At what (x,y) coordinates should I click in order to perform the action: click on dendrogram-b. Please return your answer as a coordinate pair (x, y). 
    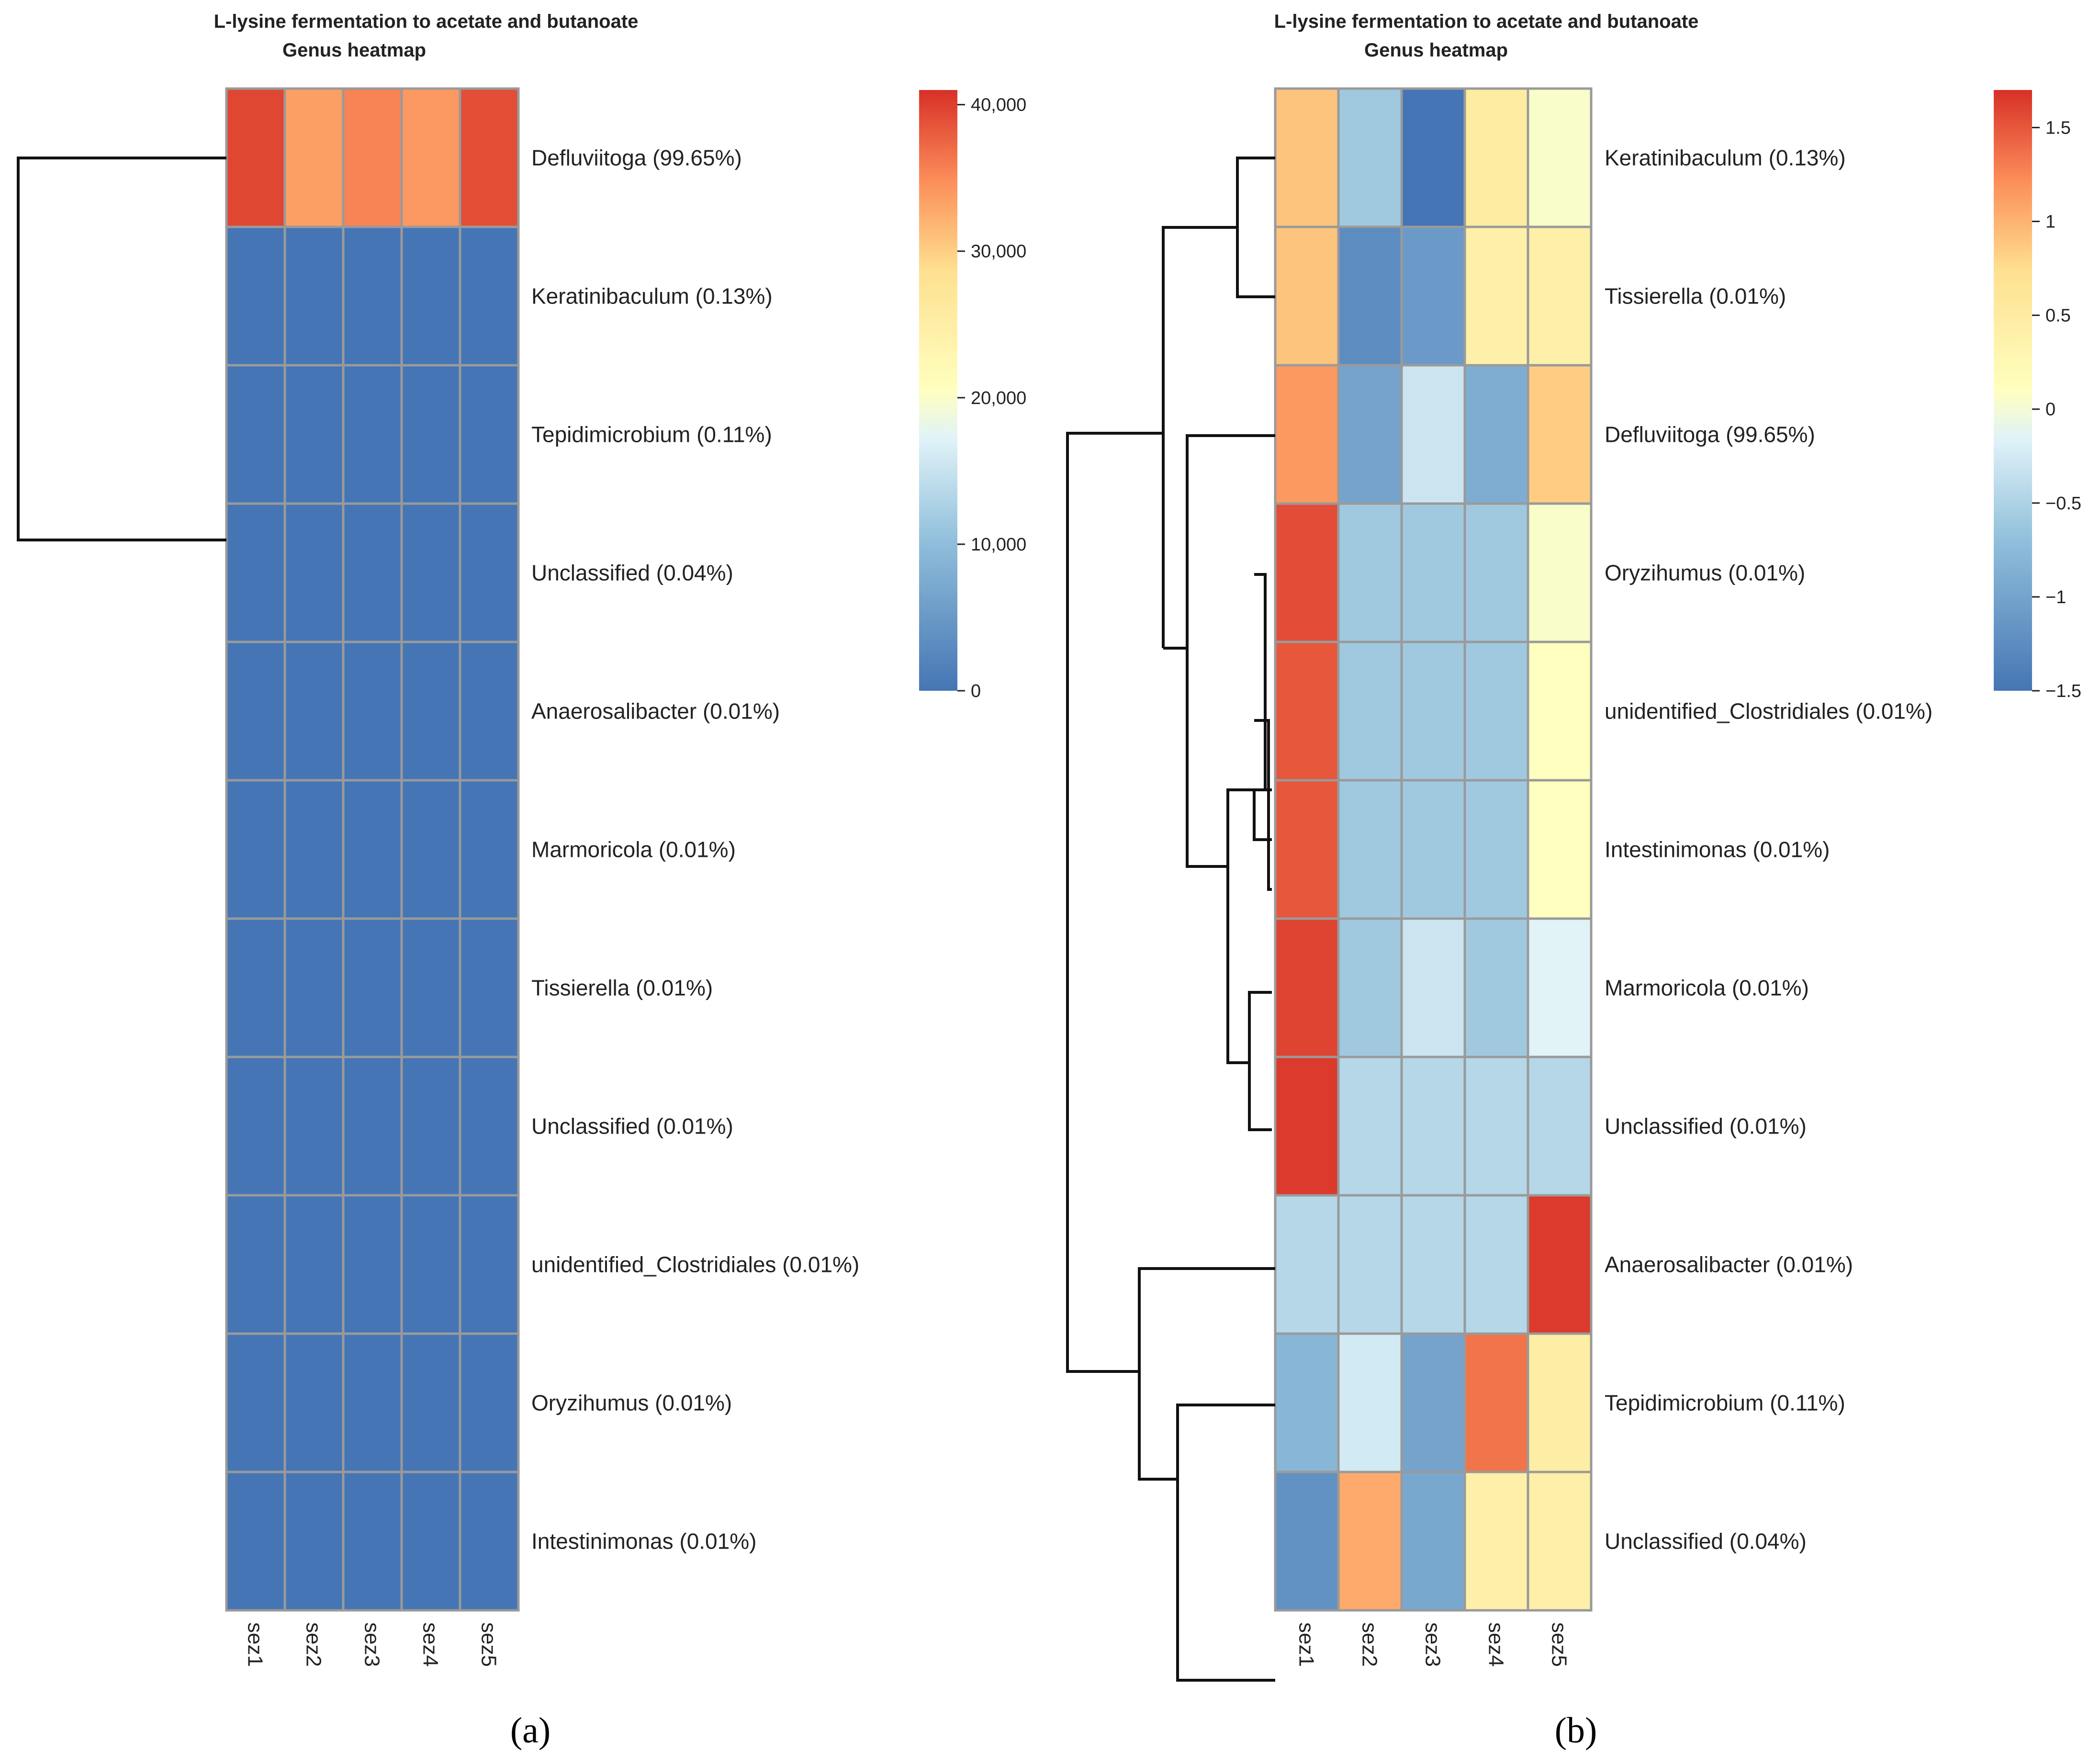
    Looking at the image, I should click on (1170, 919).